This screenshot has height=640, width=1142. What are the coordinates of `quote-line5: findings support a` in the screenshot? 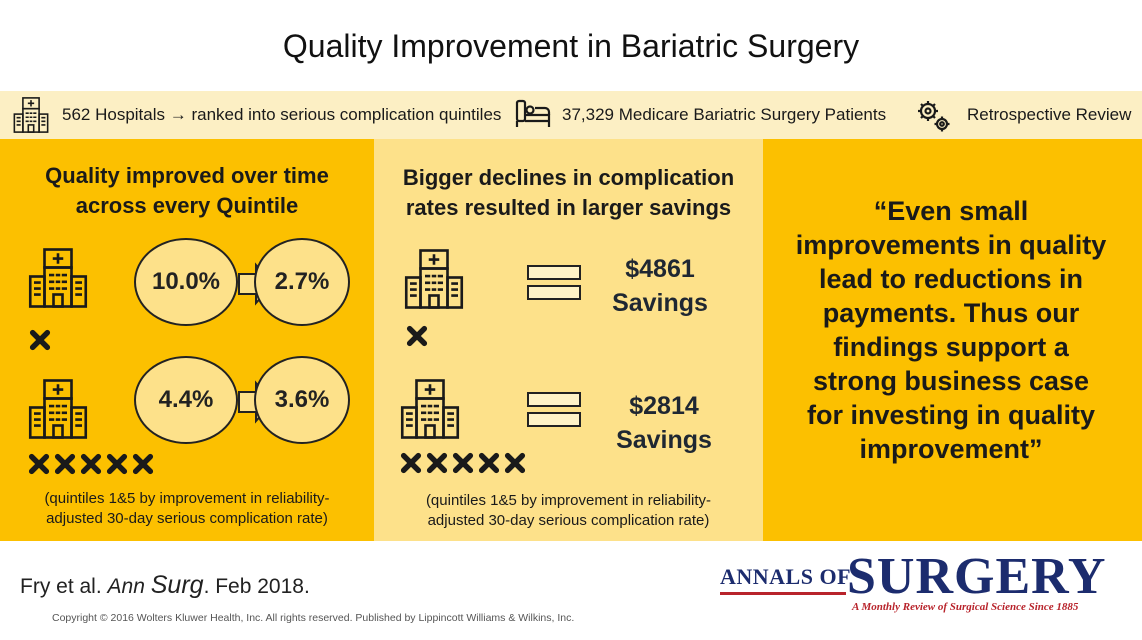 It's located at (951, 347).